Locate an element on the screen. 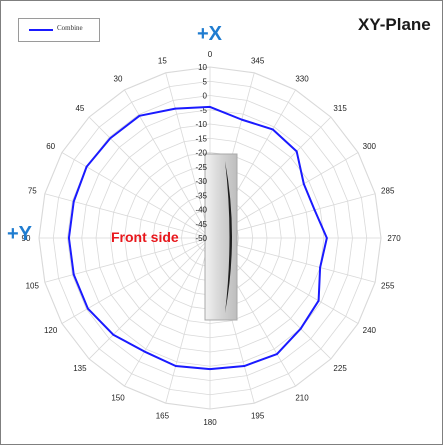  device-body is located at coordinates (221, 237).